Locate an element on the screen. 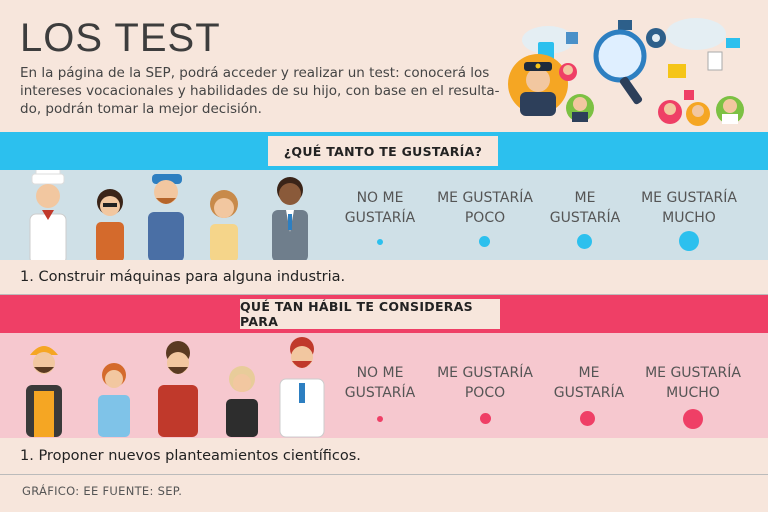 Image resolution: width=768 pixels, height=512 pixels. section2-band: QUÉ TAN HÁBIL TE CONSIDERAS PARA is located at coordinates (384, 314).